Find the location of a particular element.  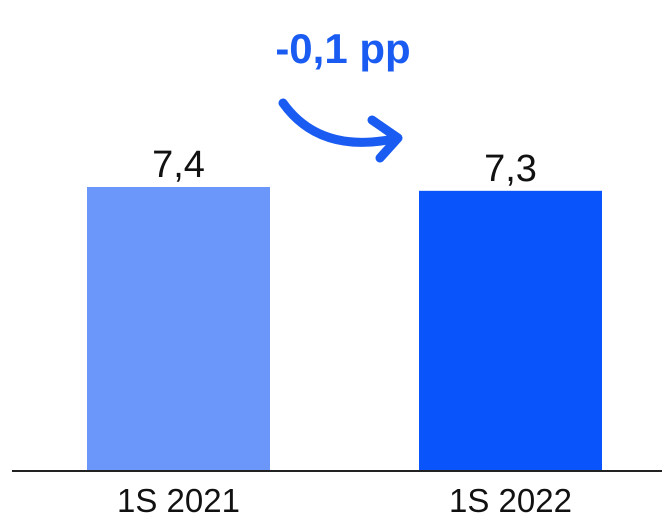

value-labels-group: 7,4 7,3 is located at coordinates (344, 167).